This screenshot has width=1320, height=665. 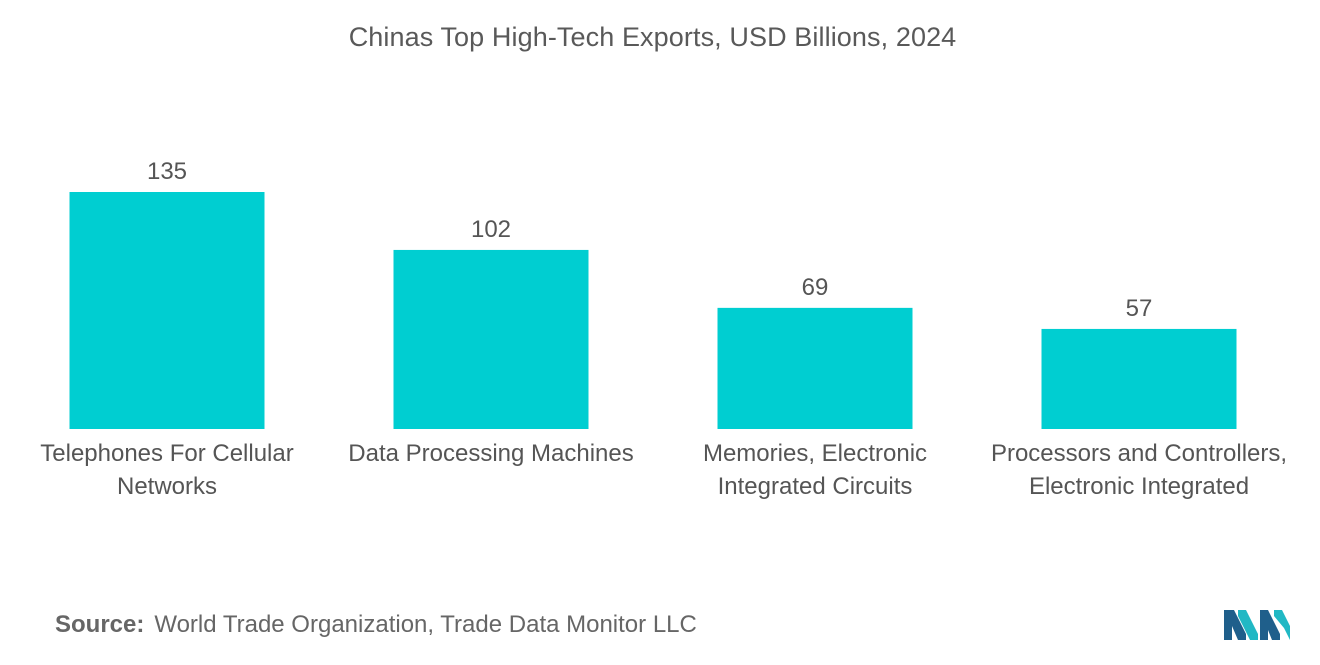 What do you see at coordinates (167, 470) in the screenshot?
I see `category-label-1: Telephones For Cellular Networks` at bounding box center [167, 470].